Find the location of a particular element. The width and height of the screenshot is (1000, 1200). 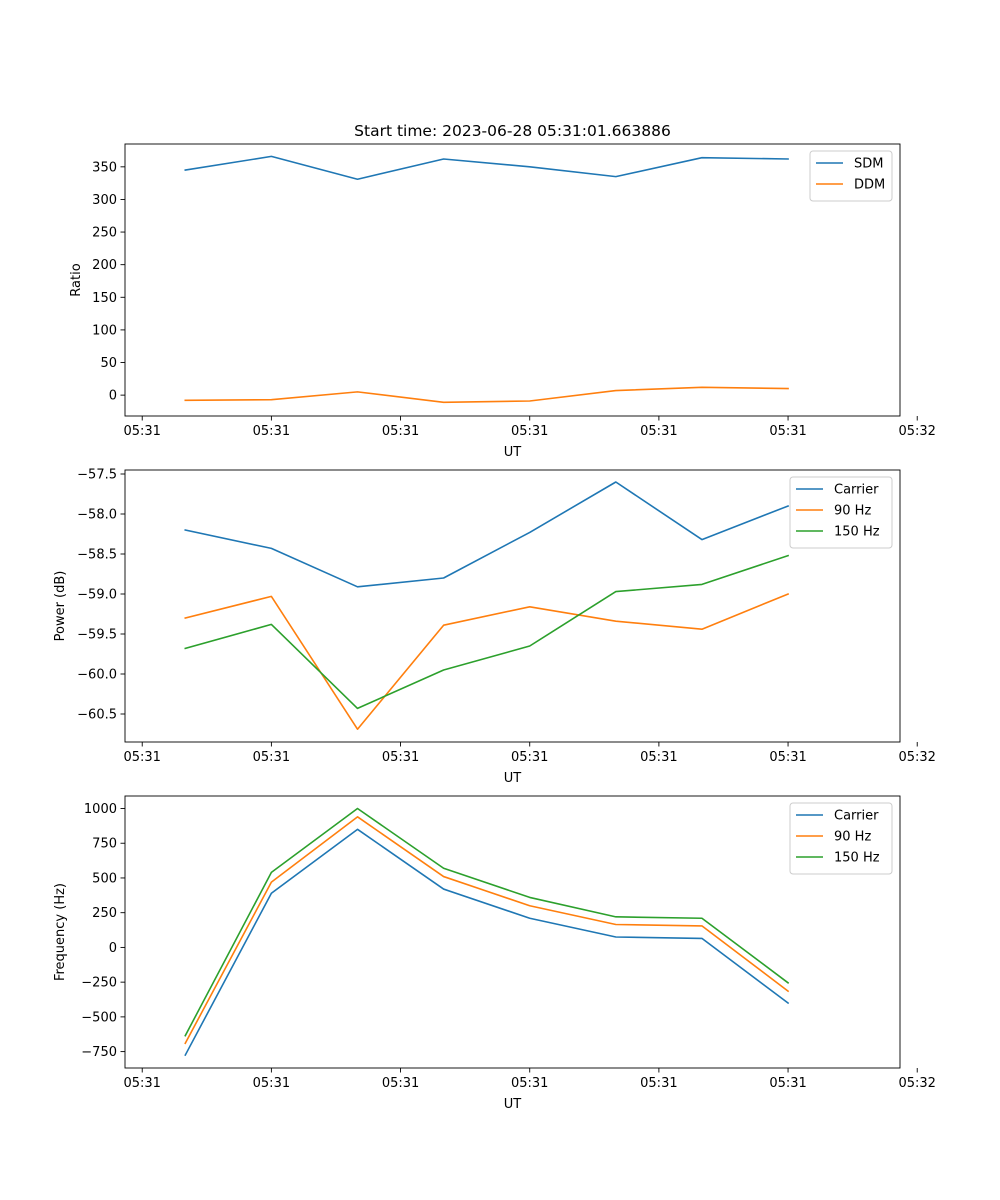

series-line-sdm is located at coordinates (486, 168).